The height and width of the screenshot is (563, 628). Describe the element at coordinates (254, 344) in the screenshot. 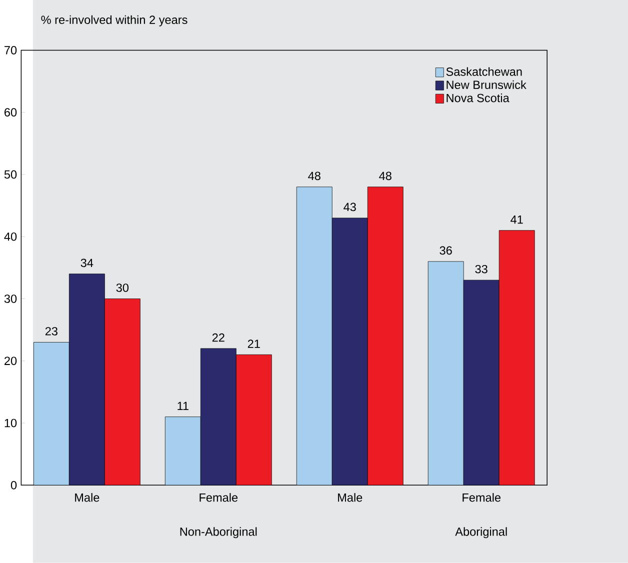

I see `data-label: 21` at that location.